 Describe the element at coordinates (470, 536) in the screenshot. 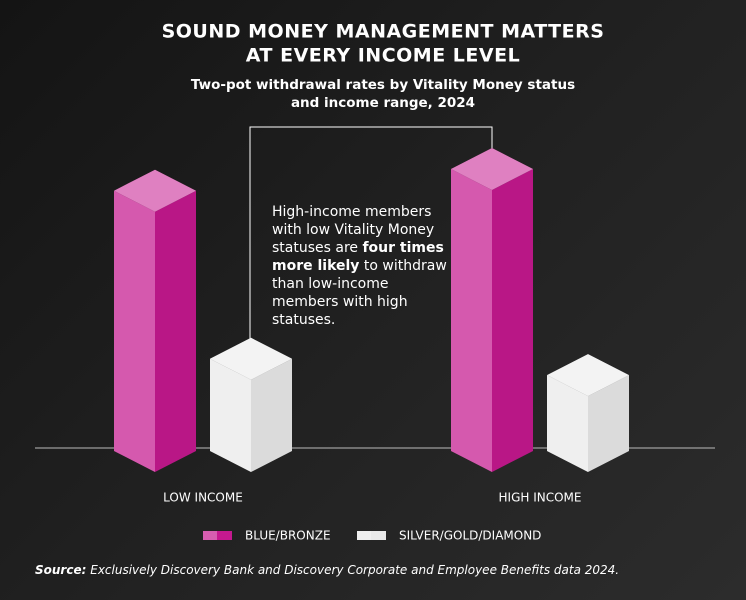

I see `legend-label: SILVER/GOLD/DIAMOND` at that location.